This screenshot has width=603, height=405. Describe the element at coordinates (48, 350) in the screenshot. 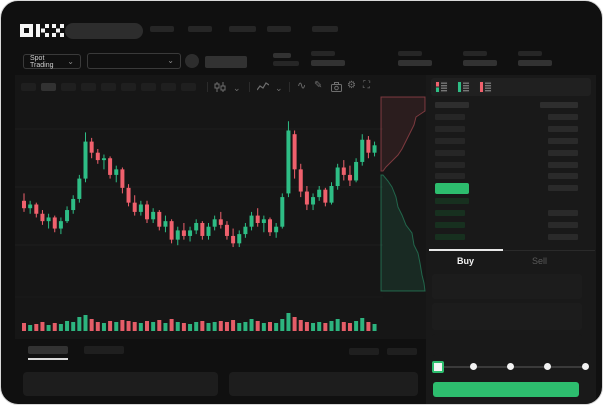

I see `bottom-tab-active` at that location.